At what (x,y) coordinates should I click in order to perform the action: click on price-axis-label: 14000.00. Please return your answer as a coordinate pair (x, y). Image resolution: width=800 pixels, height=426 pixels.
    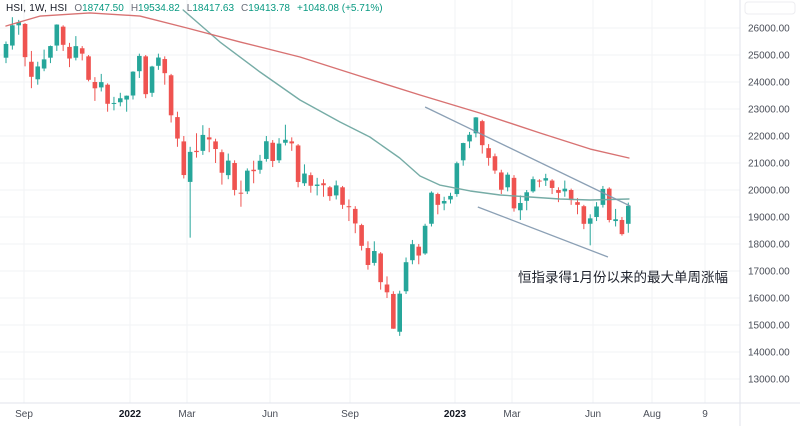
    Looking at the image, I should click on (769, 353).